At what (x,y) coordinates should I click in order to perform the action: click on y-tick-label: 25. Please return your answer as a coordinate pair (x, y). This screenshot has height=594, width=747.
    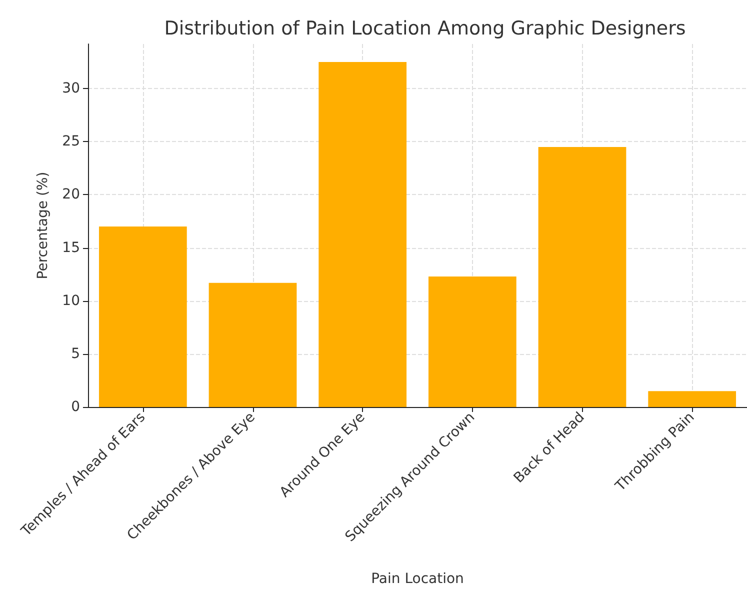
    Looking at the image, I should click on (71, 142).